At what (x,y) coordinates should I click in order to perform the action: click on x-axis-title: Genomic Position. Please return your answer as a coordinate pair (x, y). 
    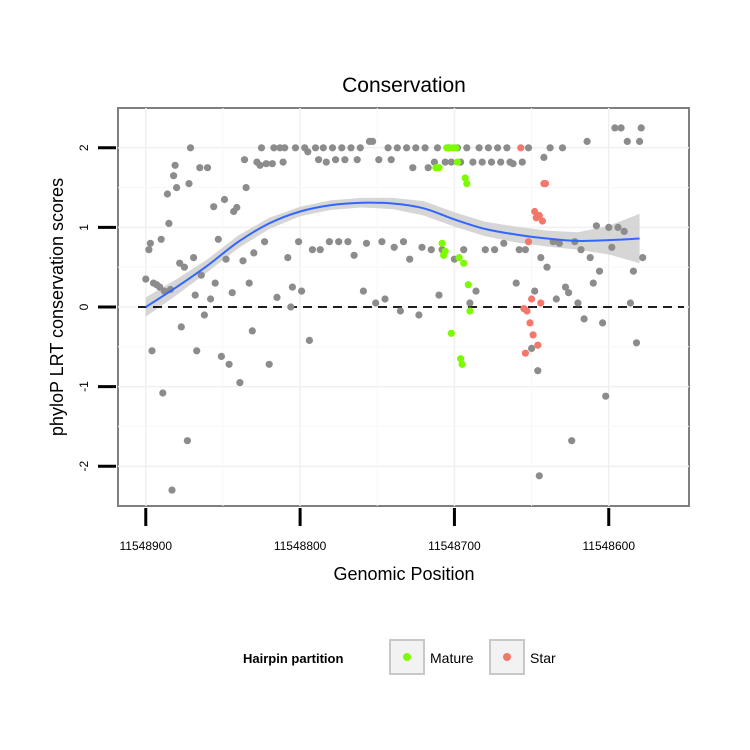
    Looking at the image, I should click on (403, 574).